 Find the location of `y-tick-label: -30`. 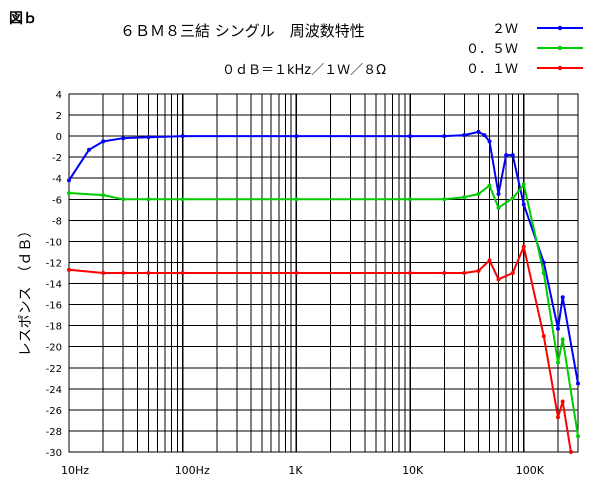

y-tick-label: -30 is located at coordinates (54, 453).